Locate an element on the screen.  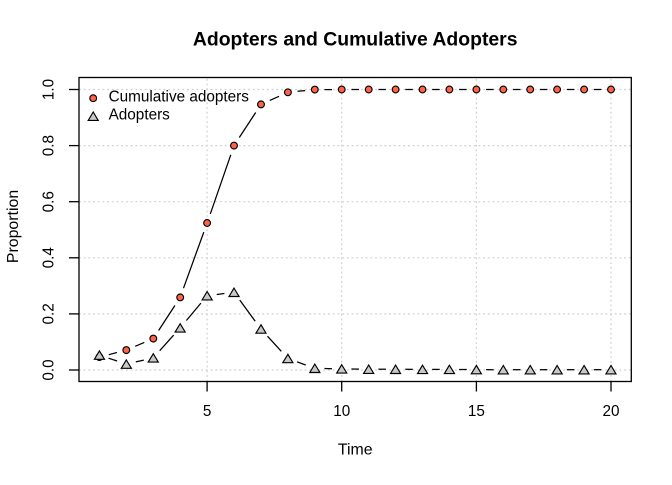
svg-text: Adopters is located at coordinates (140, 114).